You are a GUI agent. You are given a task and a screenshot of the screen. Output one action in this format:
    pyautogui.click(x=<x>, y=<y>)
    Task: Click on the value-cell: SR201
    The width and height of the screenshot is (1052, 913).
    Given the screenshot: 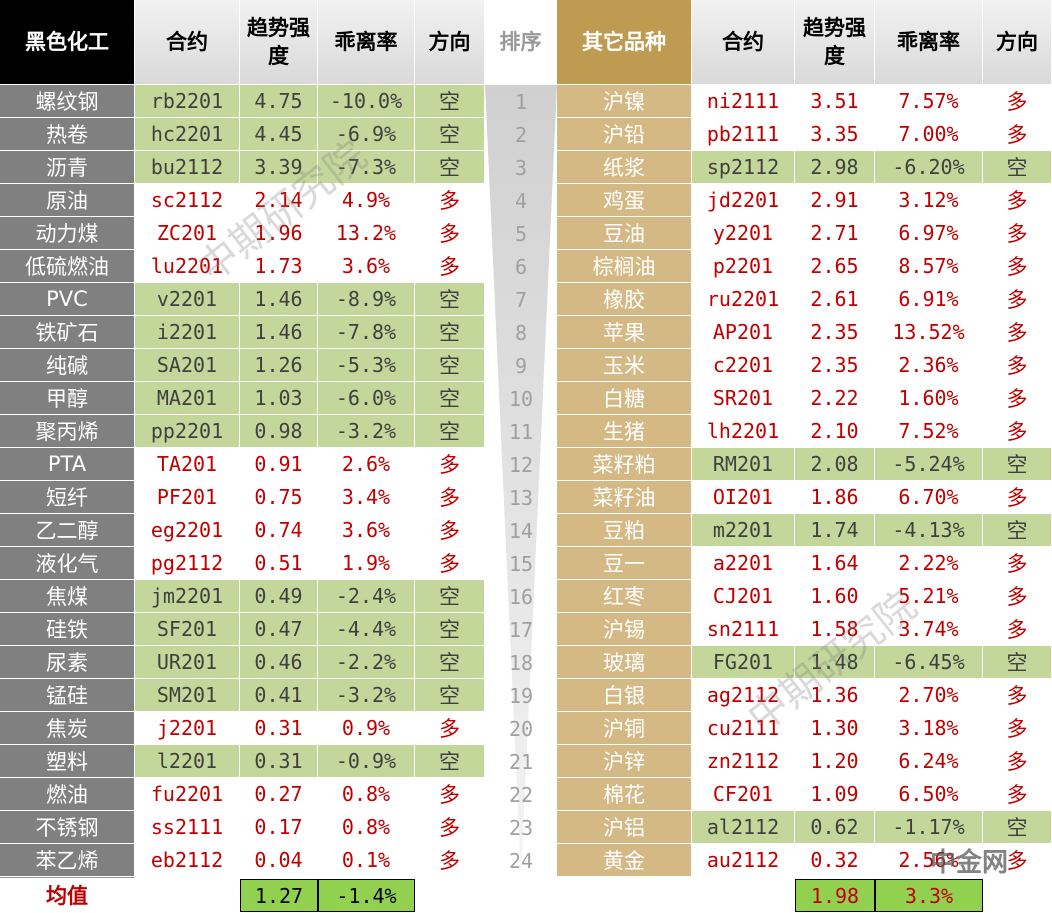 What is the action you would take?
    pyautogui.click(x=743, y=398)
    